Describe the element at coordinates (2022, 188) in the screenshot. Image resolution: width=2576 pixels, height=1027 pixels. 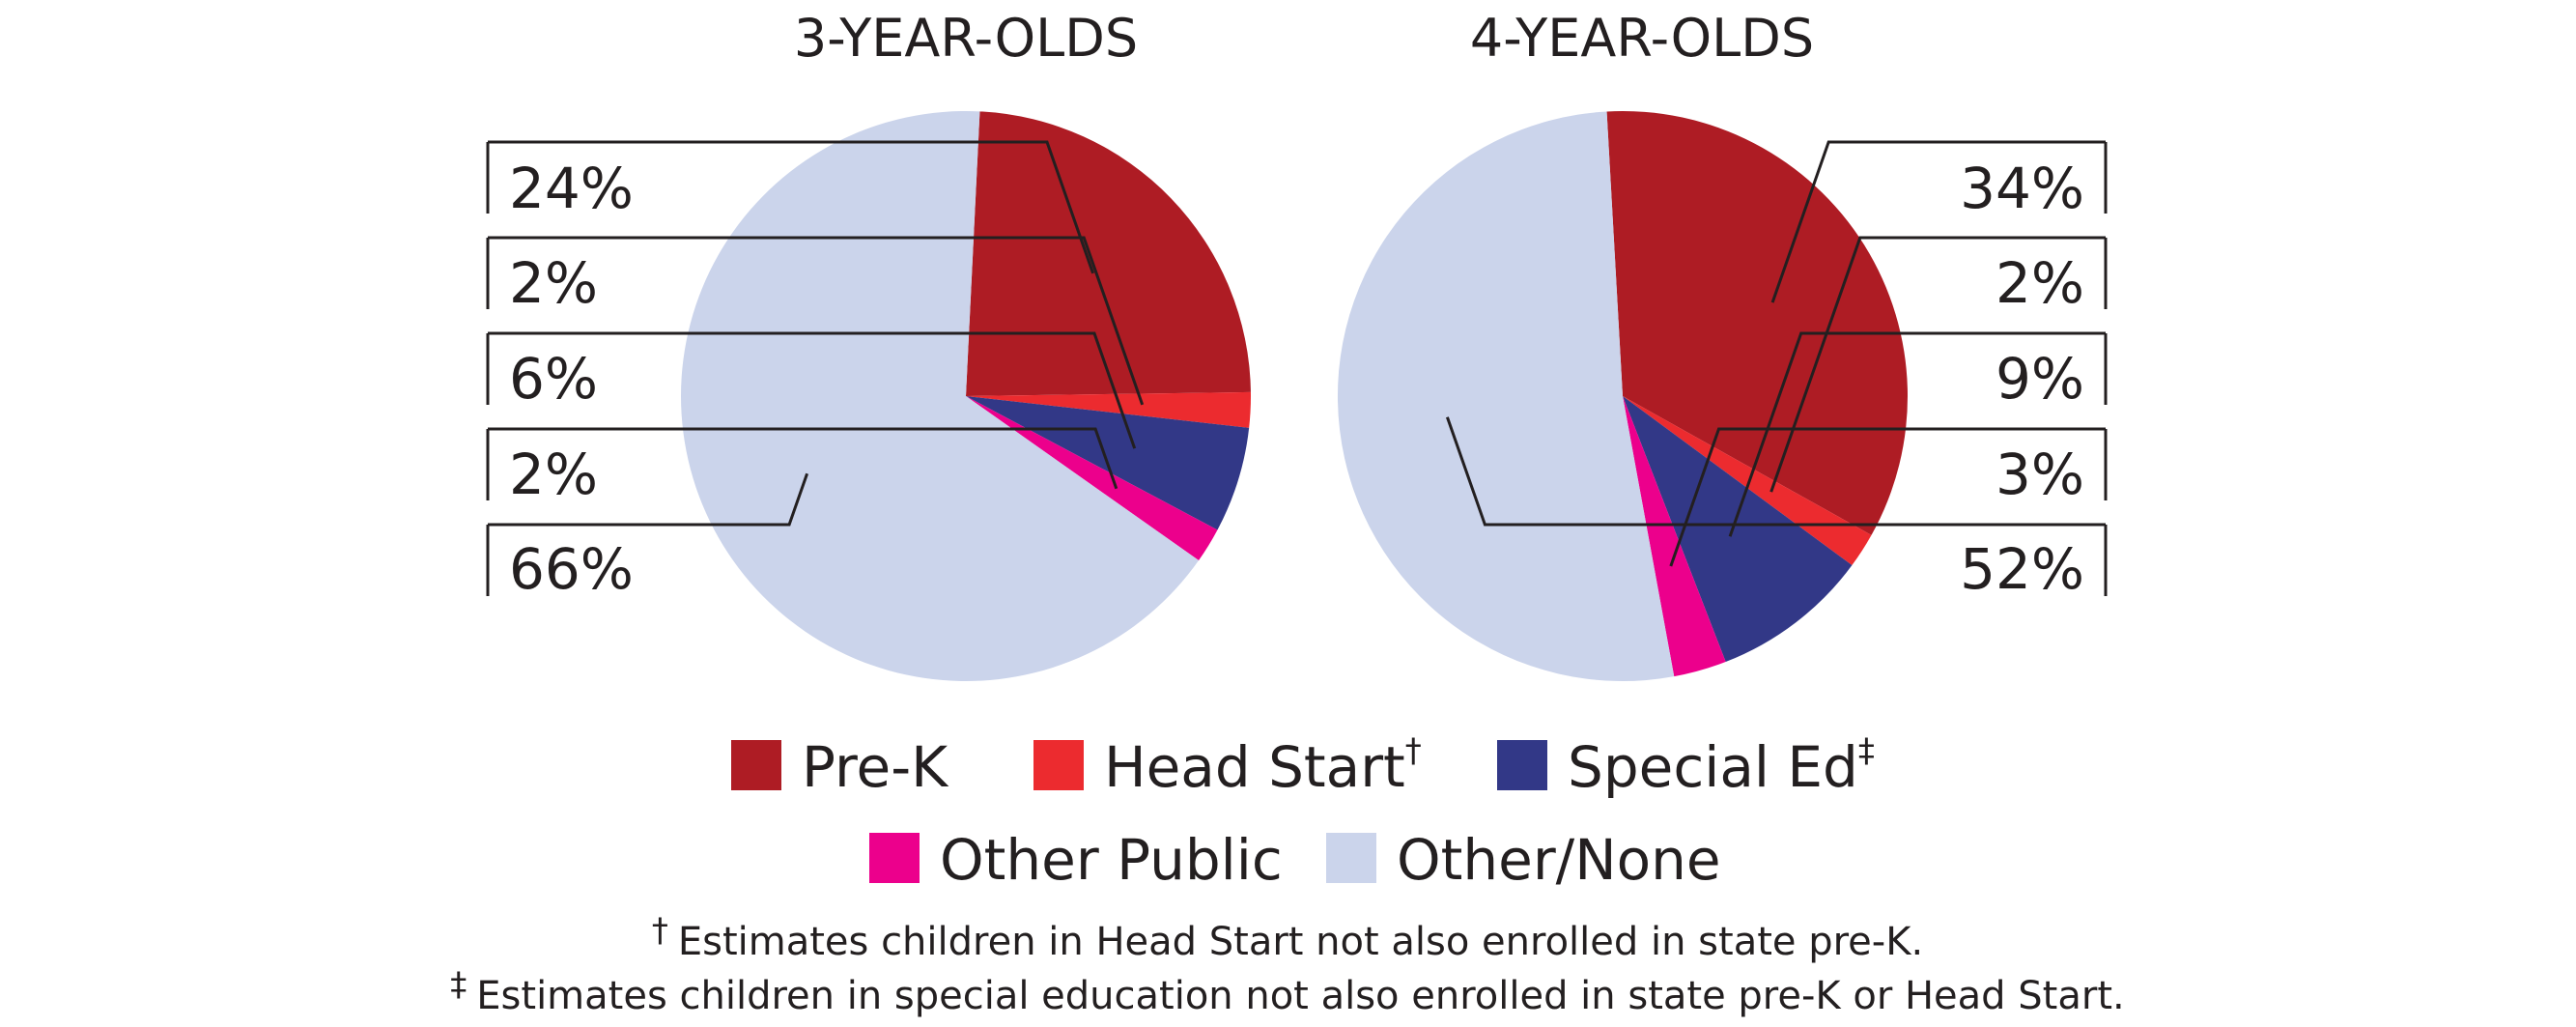
I see `data-label-4yo-pre-k: 34%` at that location.